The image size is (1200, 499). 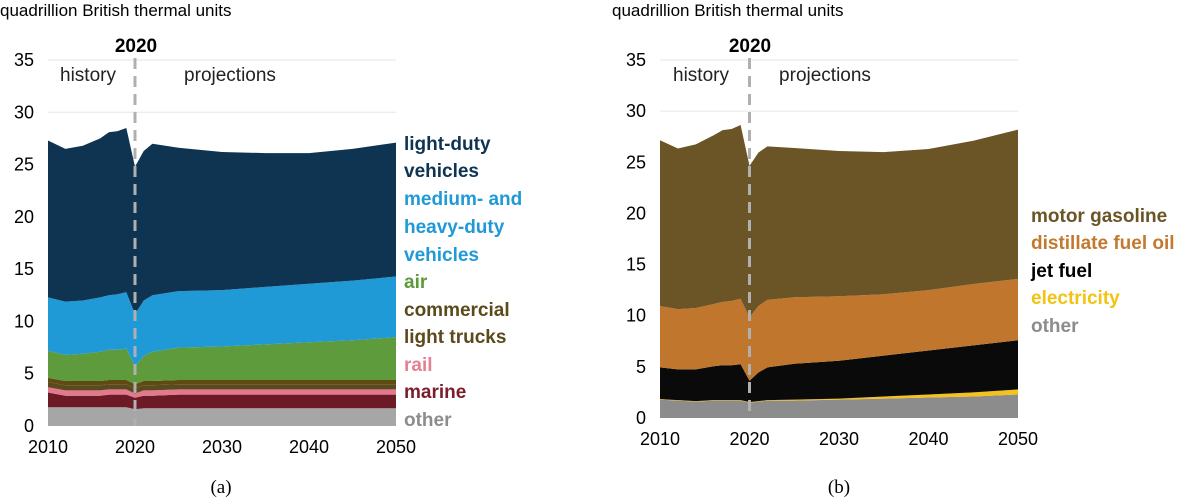 I want to click on legend-rail: rail, so click(x=418, y=365).